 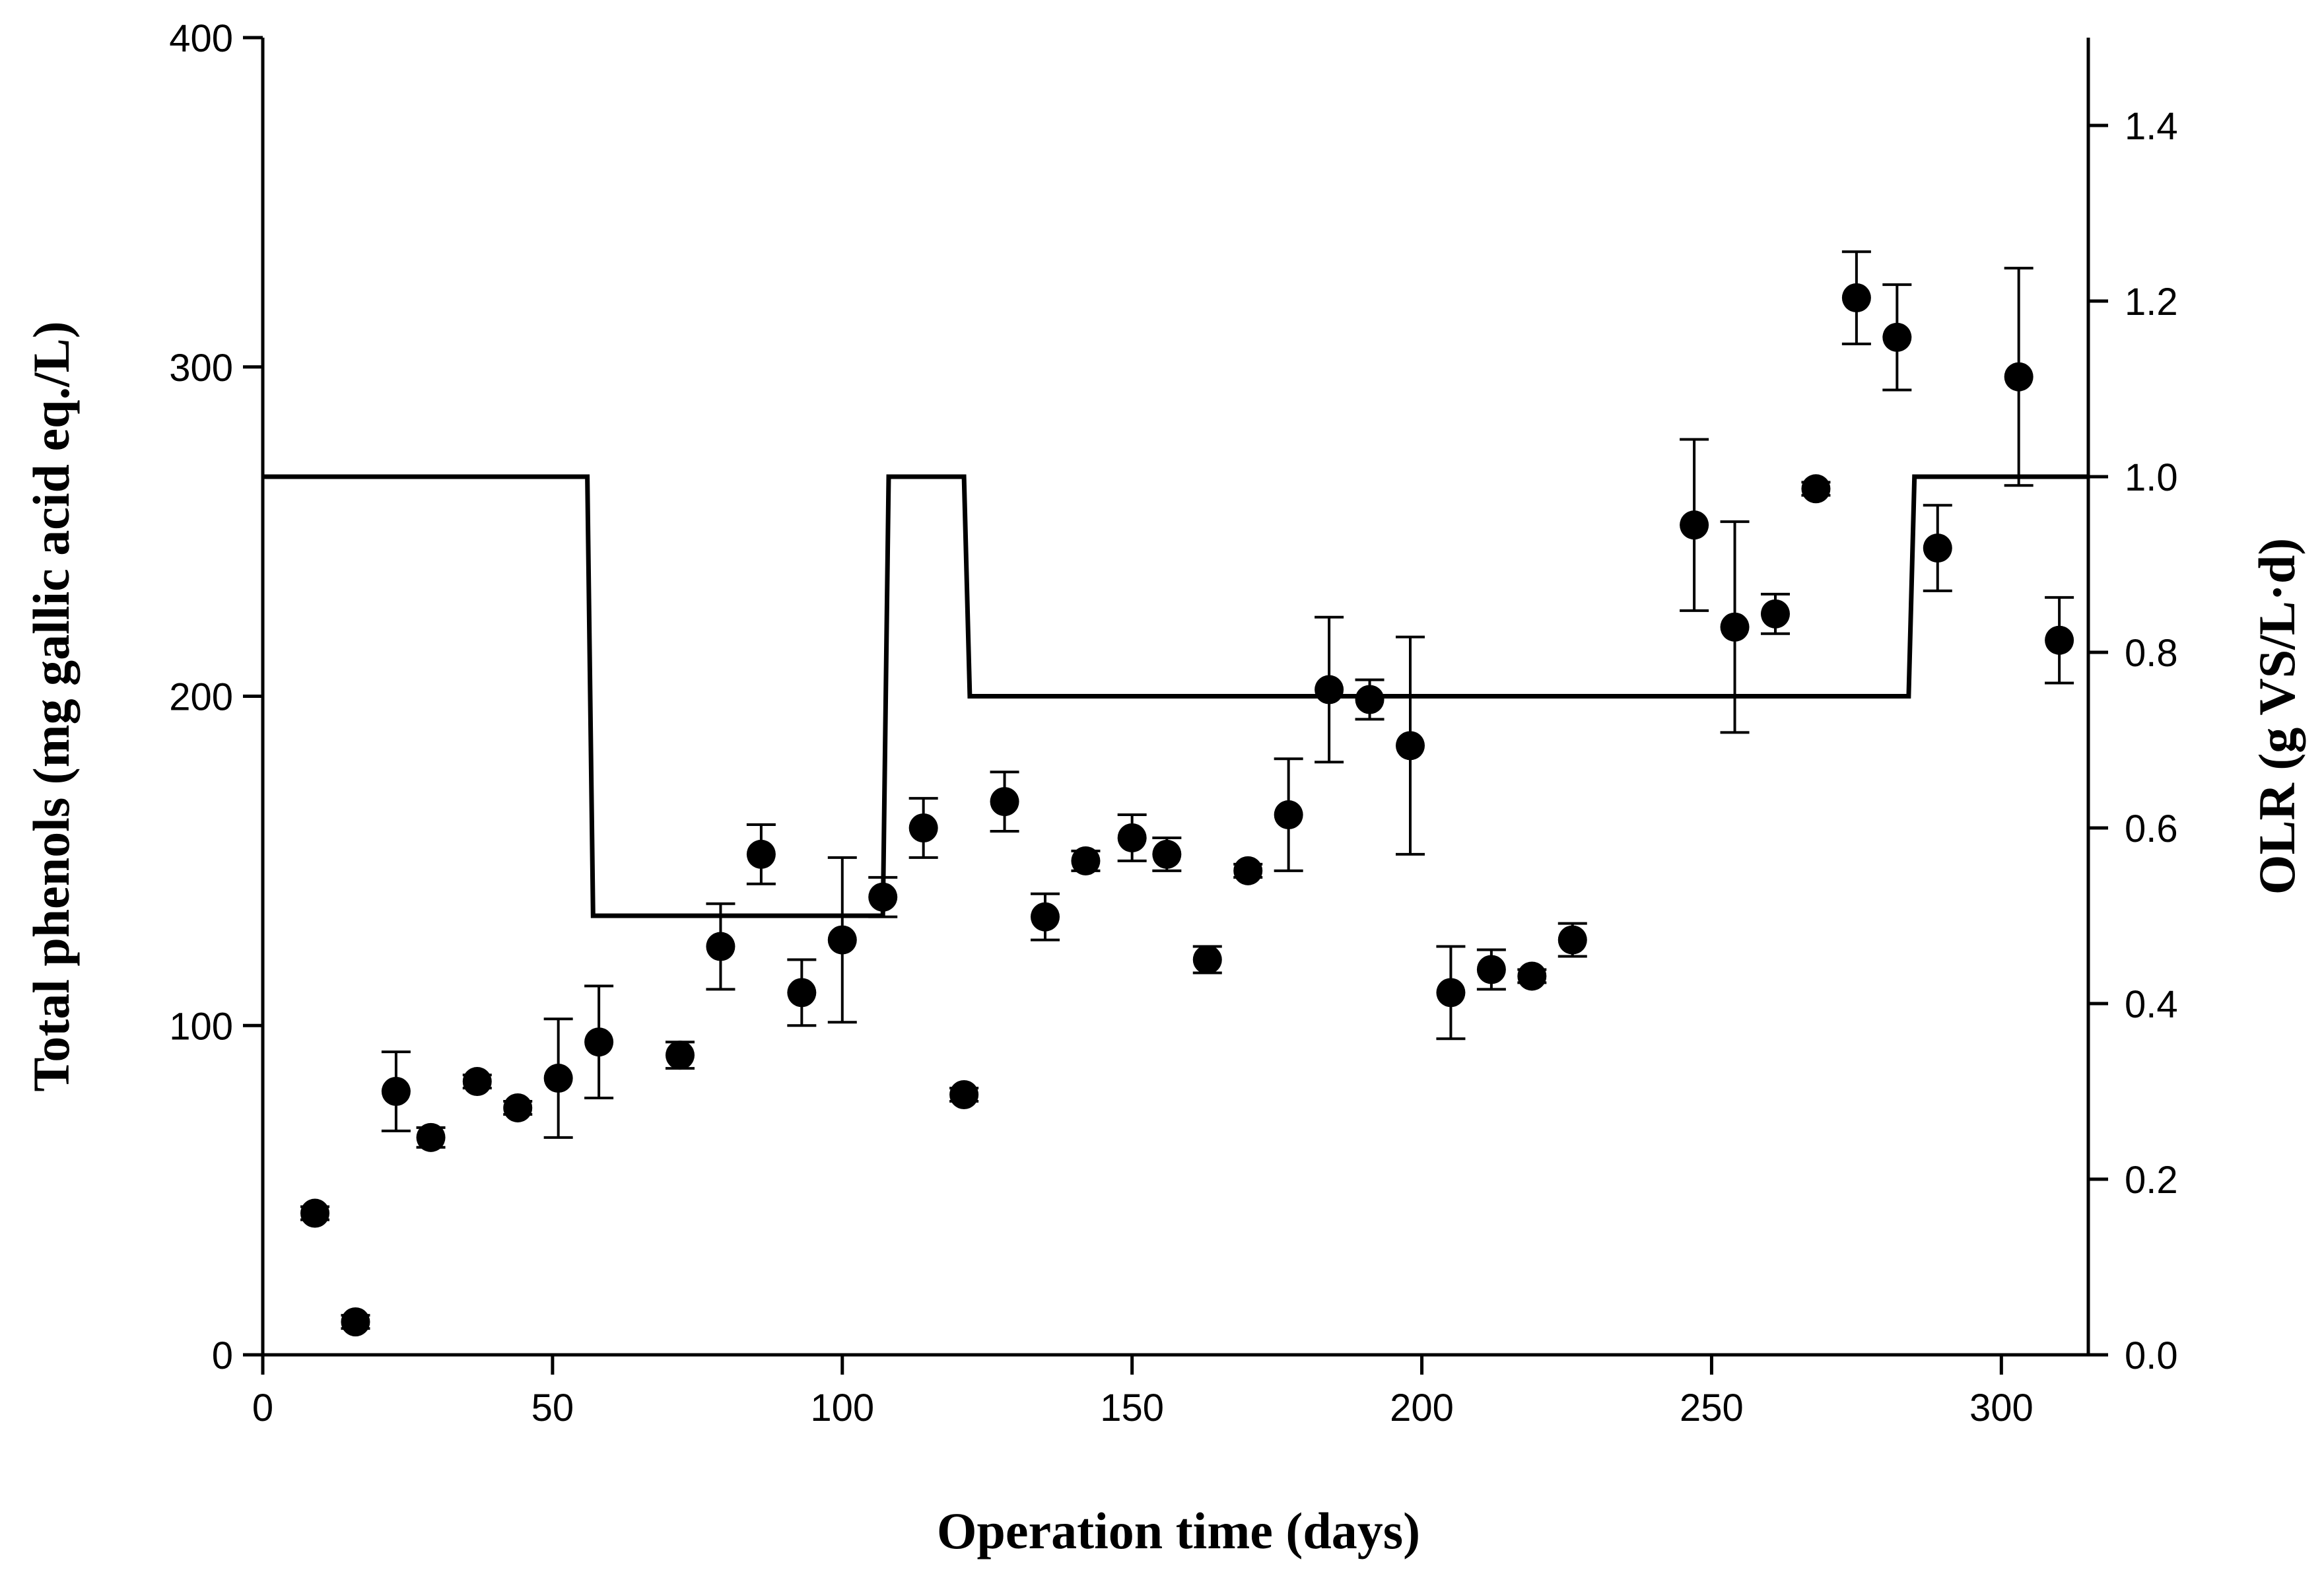 I want to click on y2-tick-label: 0.6, so click(x=2151, y=829).